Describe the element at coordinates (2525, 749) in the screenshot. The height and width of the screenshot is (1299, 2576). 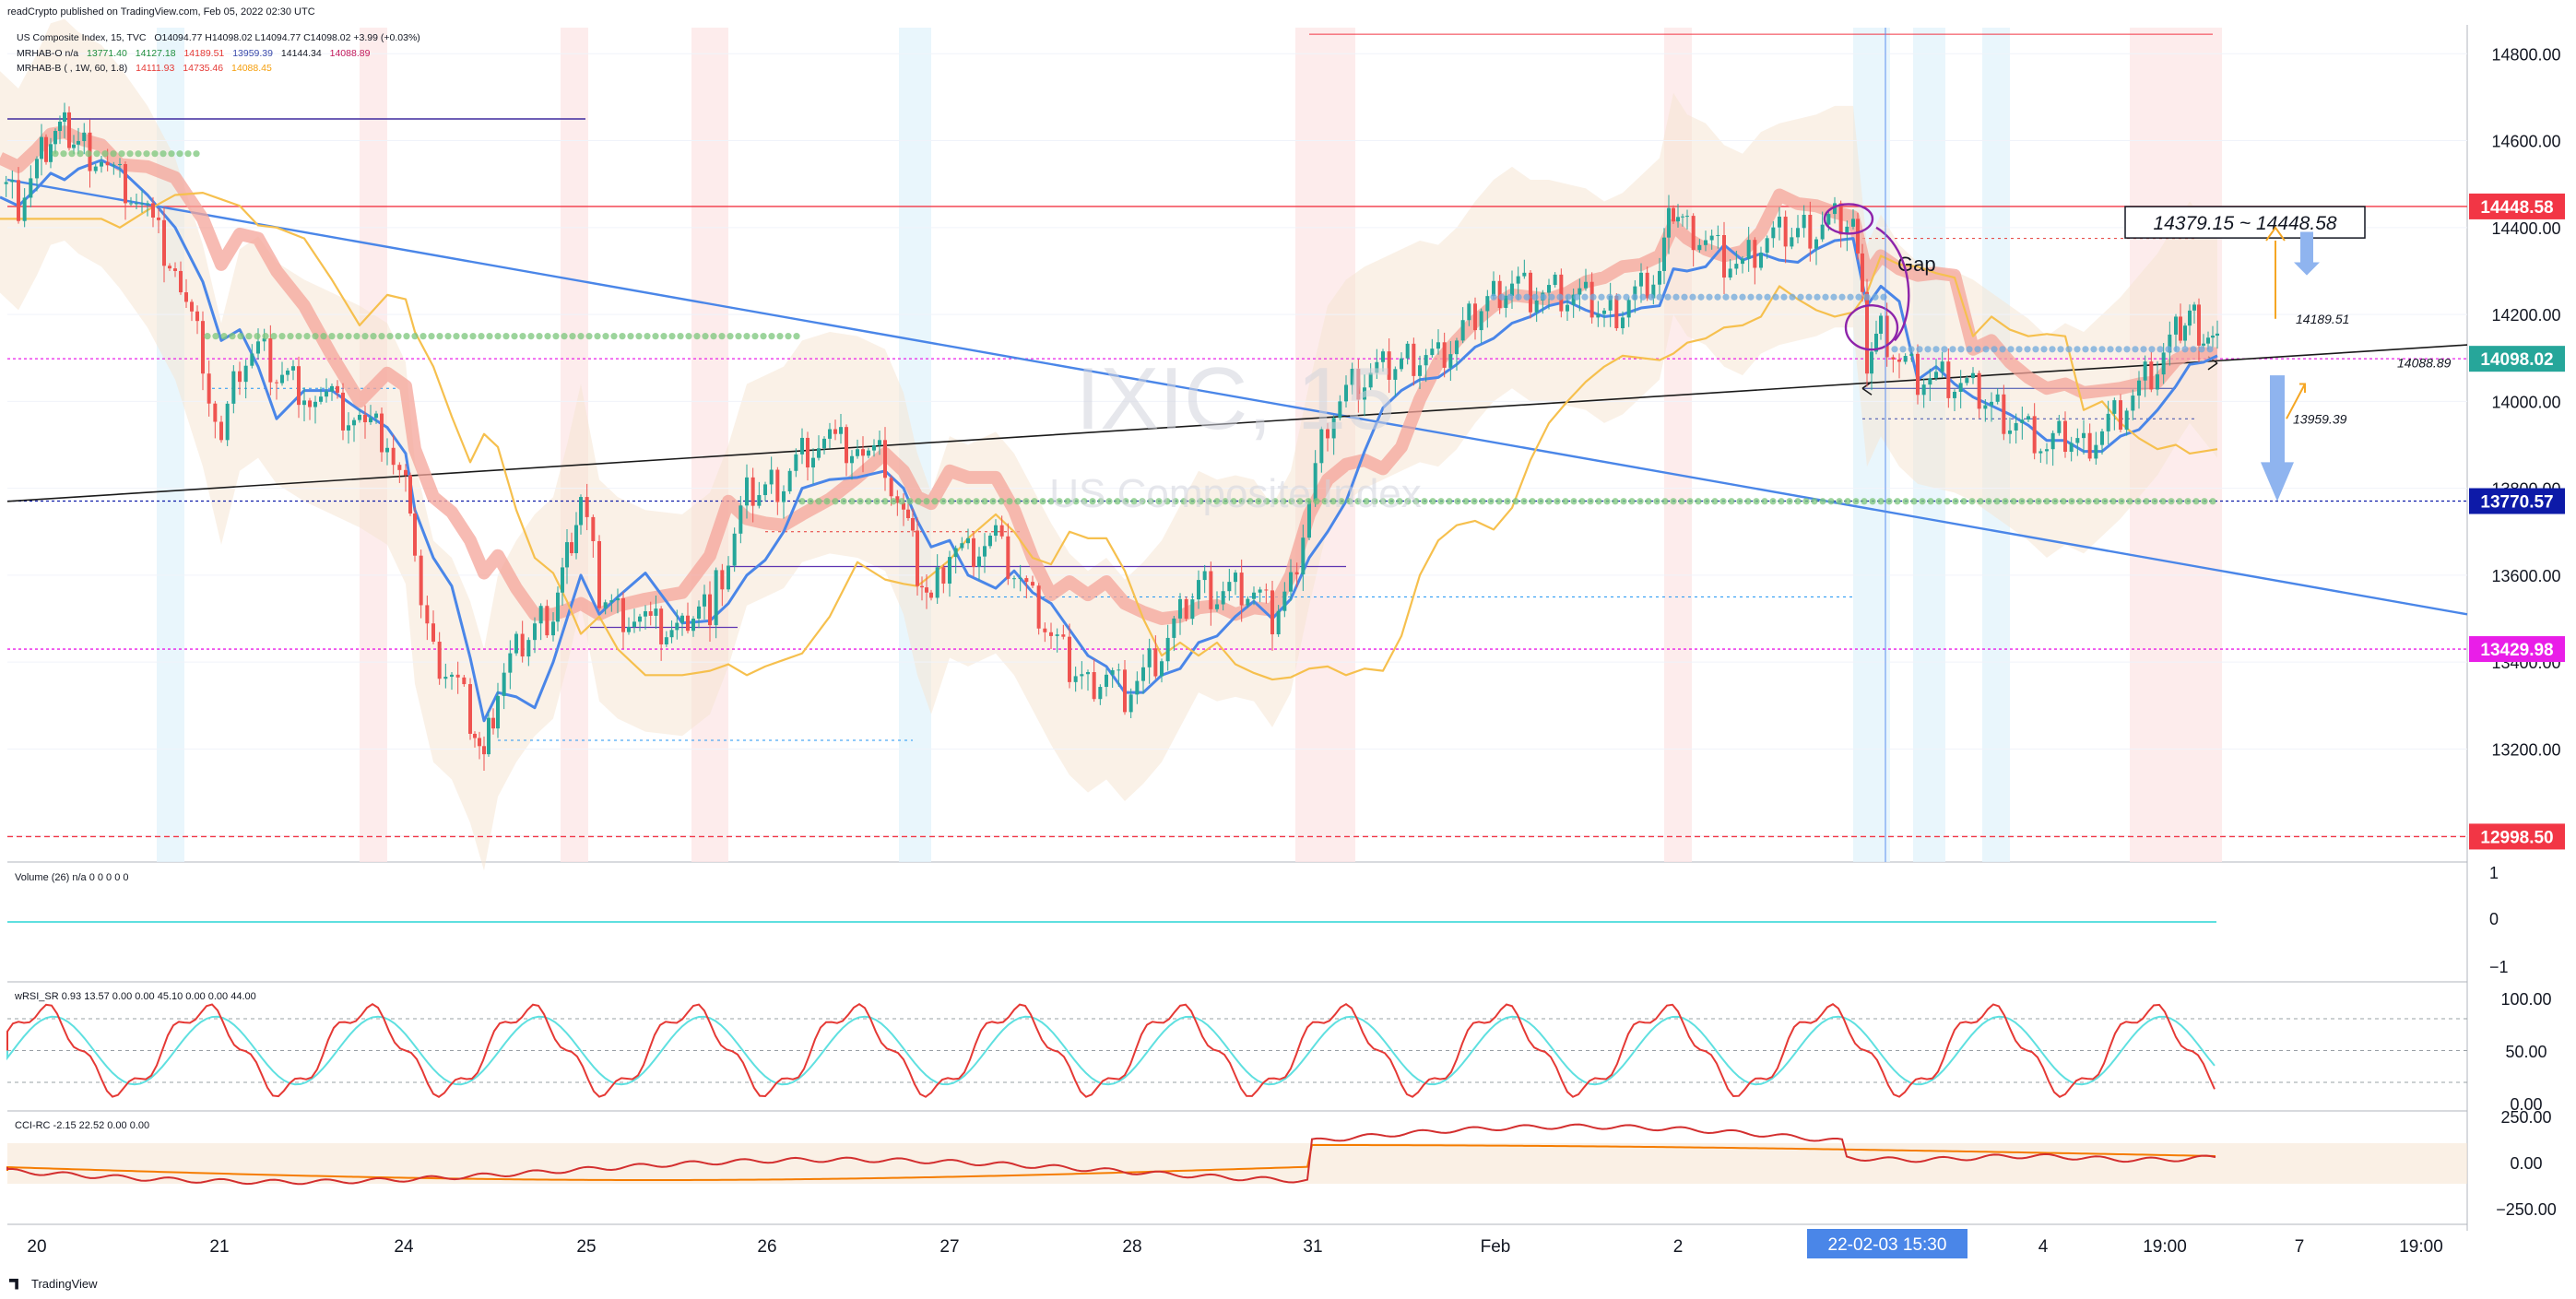
I see `price-tick: 13200.00` at that location.